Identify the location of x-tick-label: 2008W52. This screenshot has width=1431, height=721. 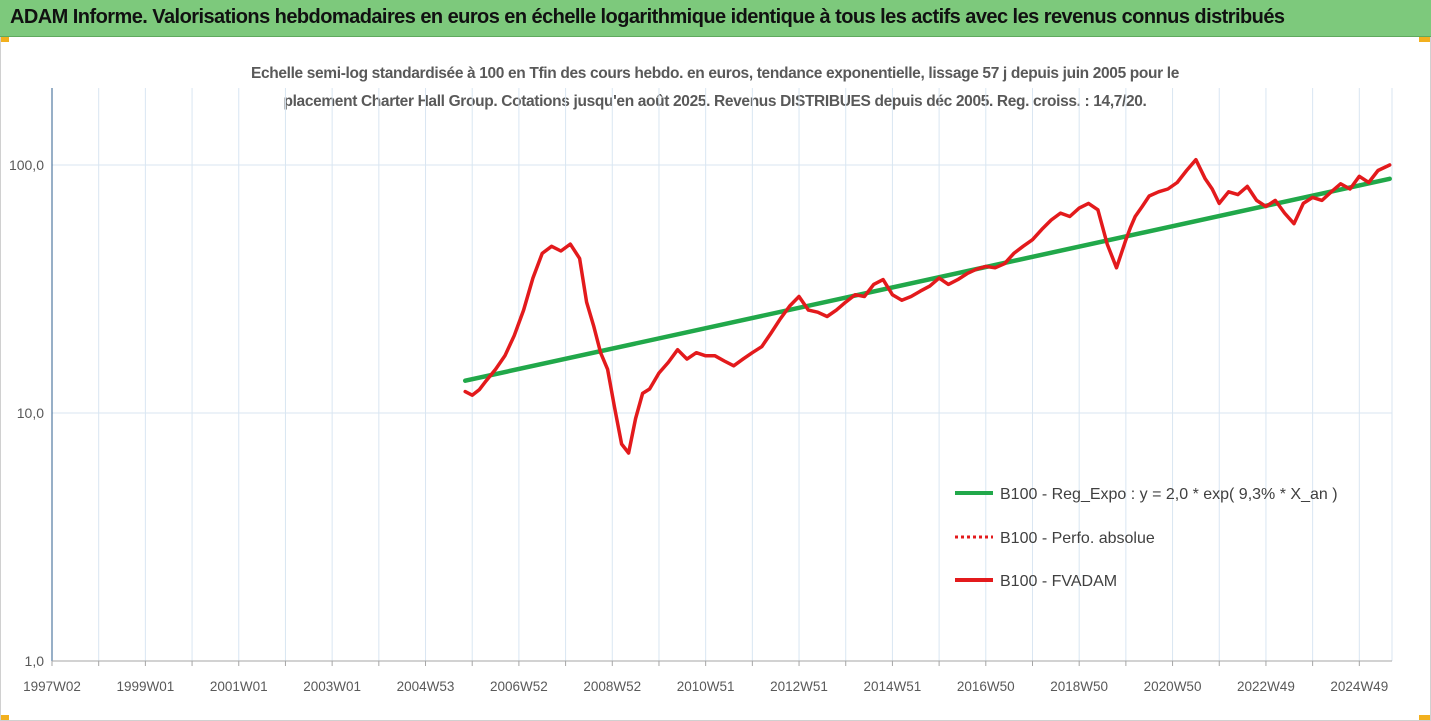
(612, 686).